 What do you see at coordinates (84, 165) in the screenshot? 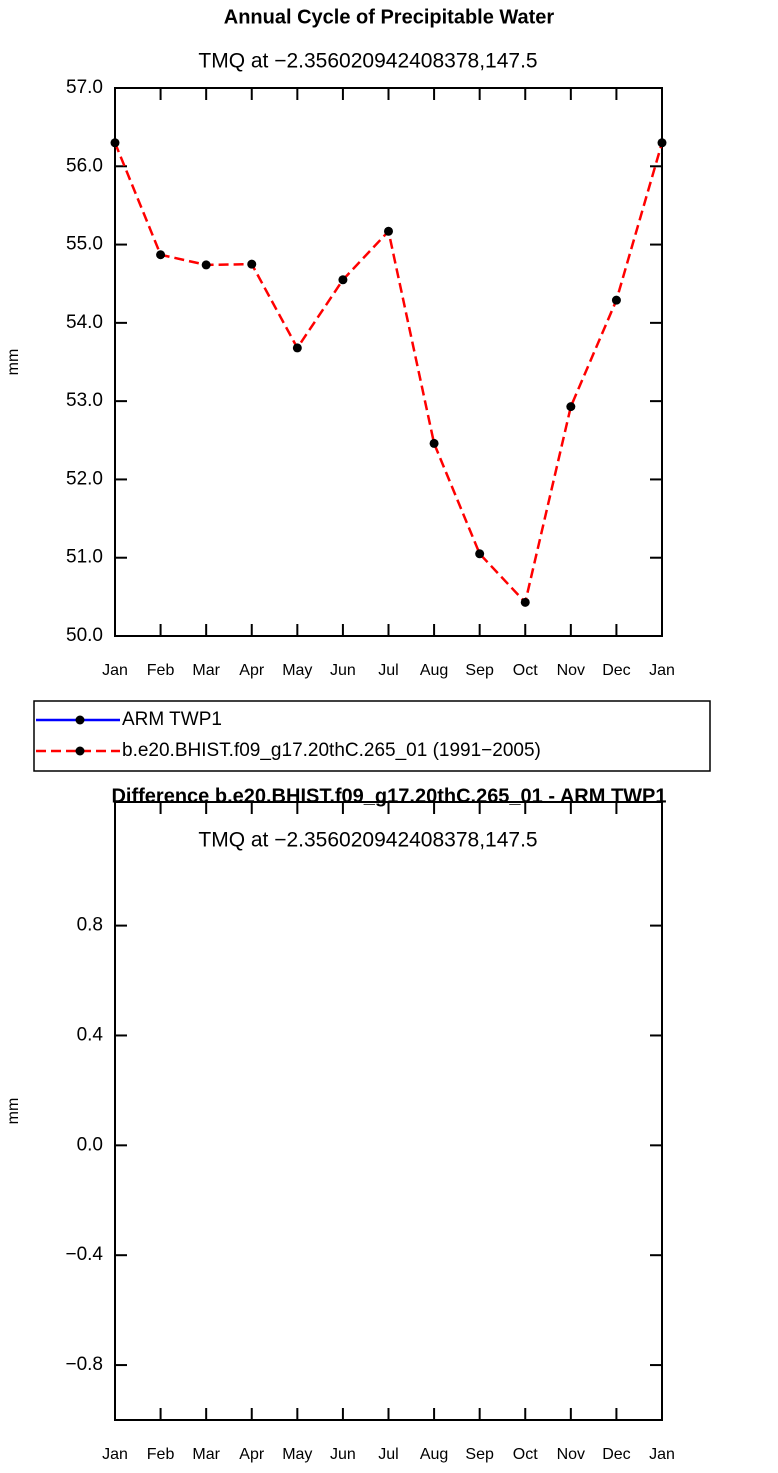
I see `y-tick-label: 56.0` at bounding box center [84, 165].